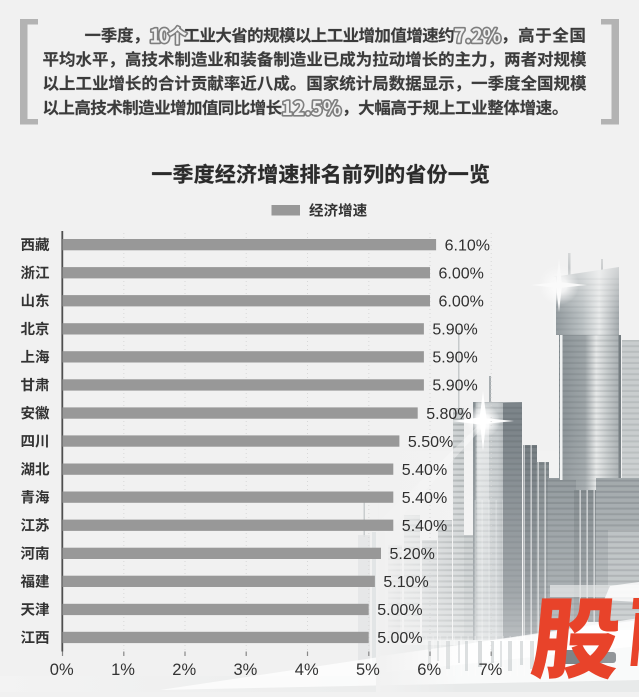 The height and width of the screenshot is (697, 639). Describe the element at coordinates (62, 670) in the screenshot. I see `svg-text: 0%` at that location.